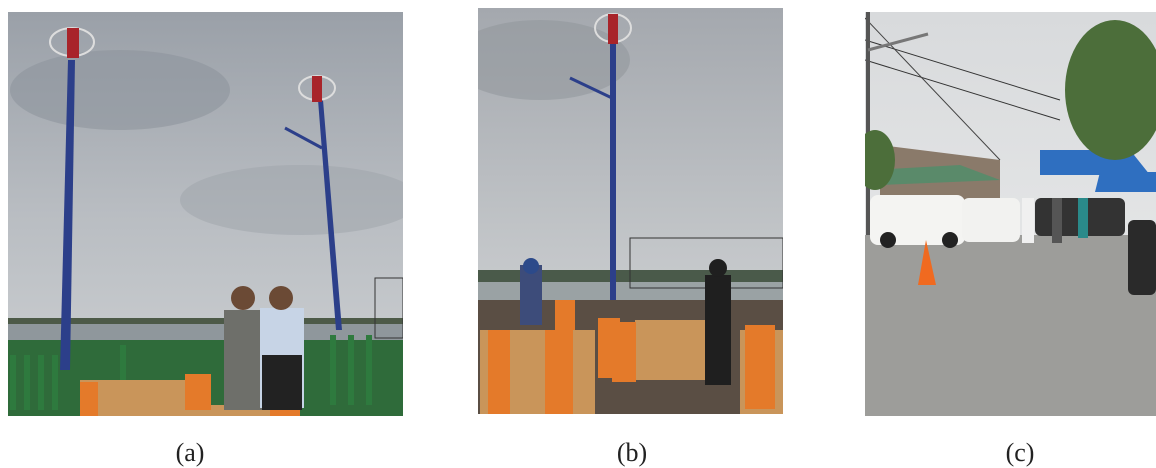 This screenshot has width=1156, height=468. I want to click on caption: (b), so click(632, 452).